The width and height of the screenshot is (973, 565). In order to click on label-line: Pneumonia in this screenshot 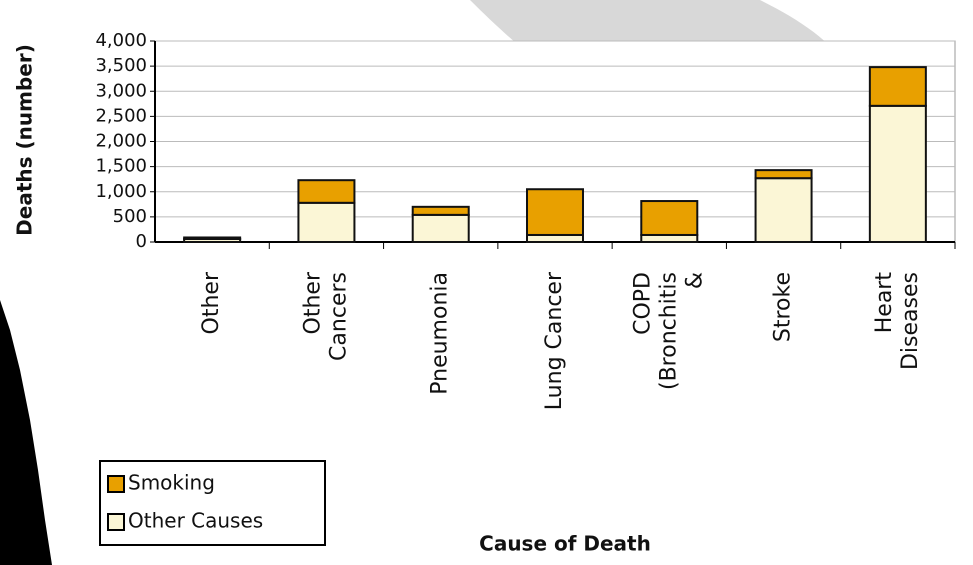, I will do `click(440, 333)`.